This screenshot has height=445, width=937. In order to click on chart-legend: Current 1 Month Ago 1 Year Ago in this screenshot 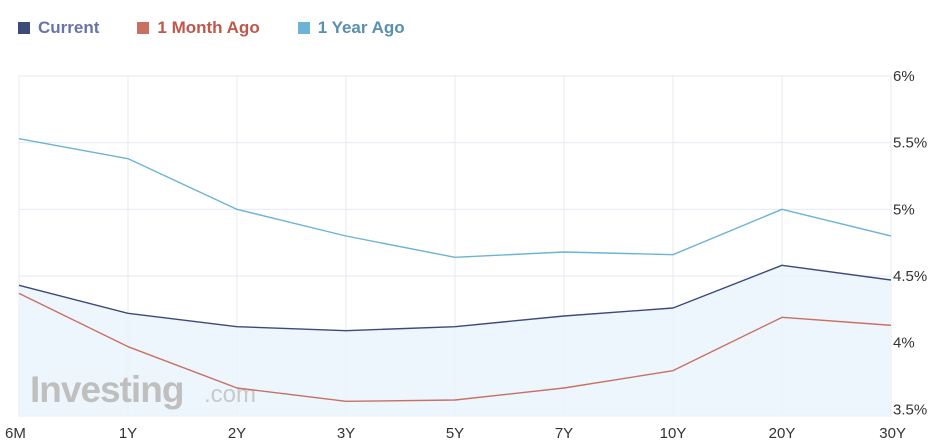, I will do `click(230, 28)`.